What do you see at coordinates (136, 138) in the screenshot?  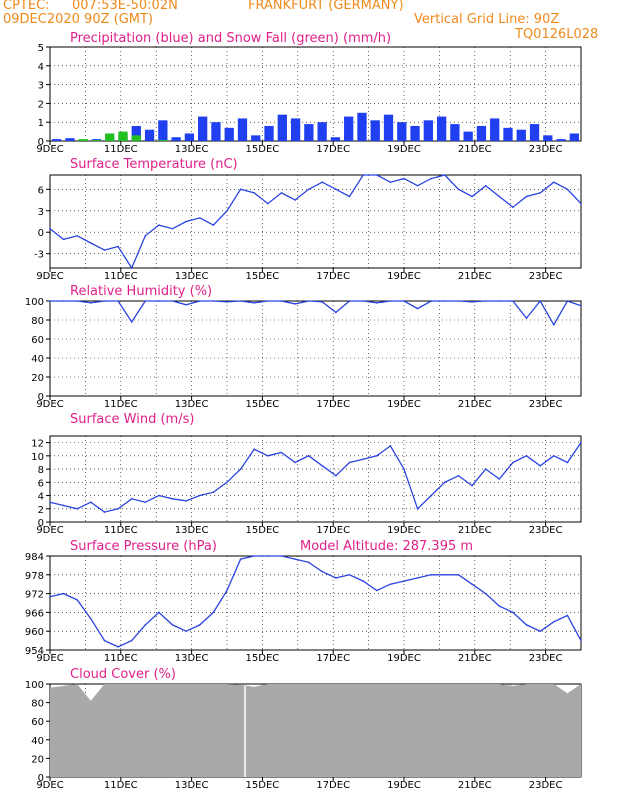 I see `snow-bar` at bounding box center [136, 138].